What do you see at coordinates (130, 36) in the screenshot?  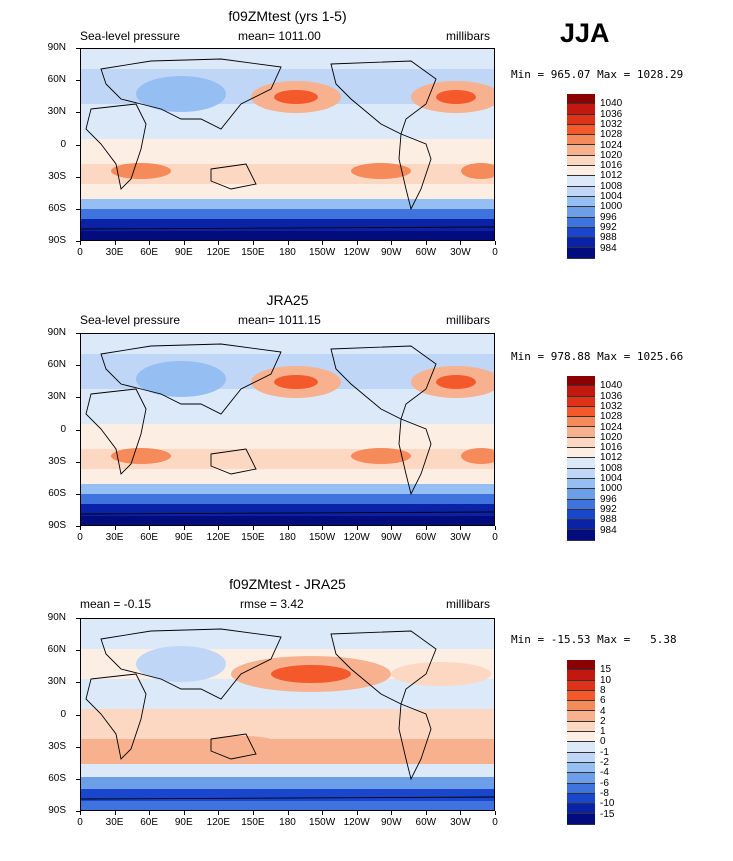 I see `variable-label: Sea-level pressure` at bounding box center [130, 36].